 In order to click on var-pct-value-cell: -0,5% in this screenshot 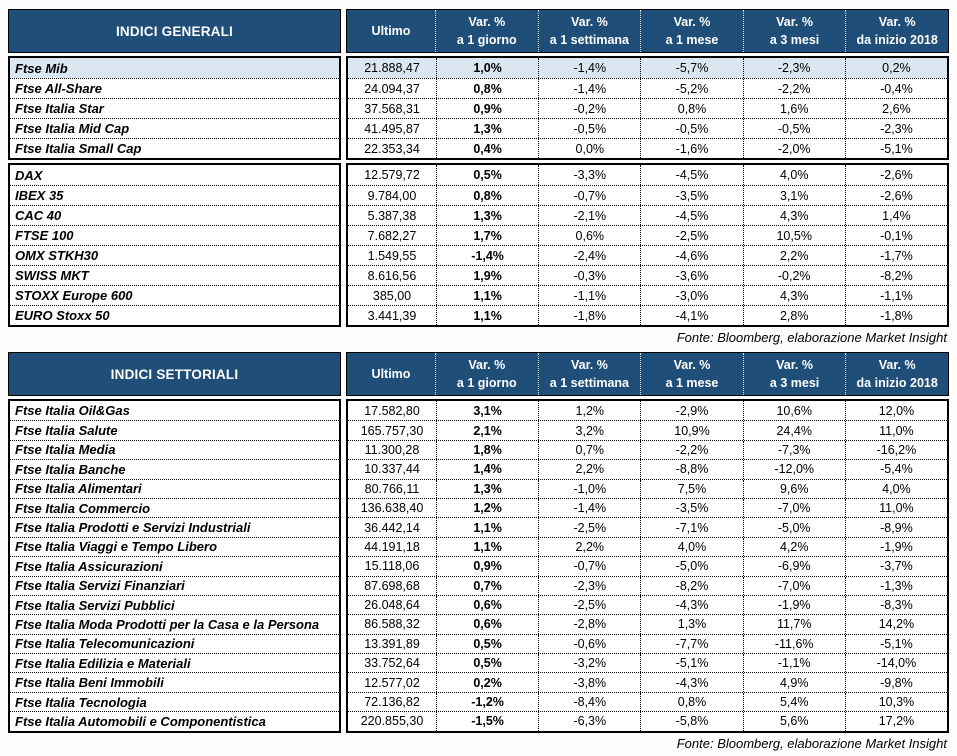, I will do `click(691, 128)`.